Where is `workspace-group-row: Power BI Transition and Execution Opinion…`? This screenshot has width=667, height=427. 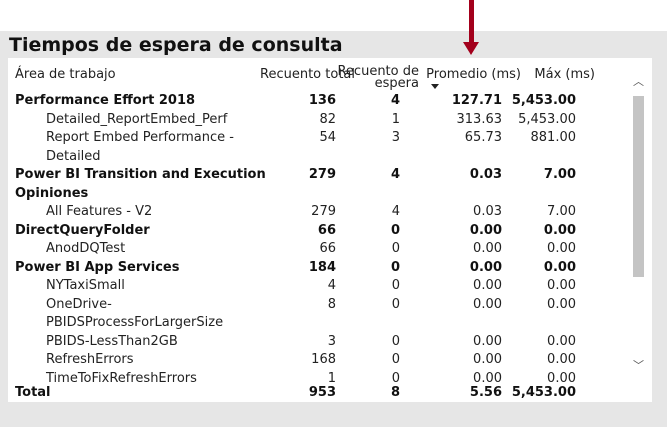 workspace-group-row: Power BI Transition and Execution Opinion… is located at coordinates (320, 184).